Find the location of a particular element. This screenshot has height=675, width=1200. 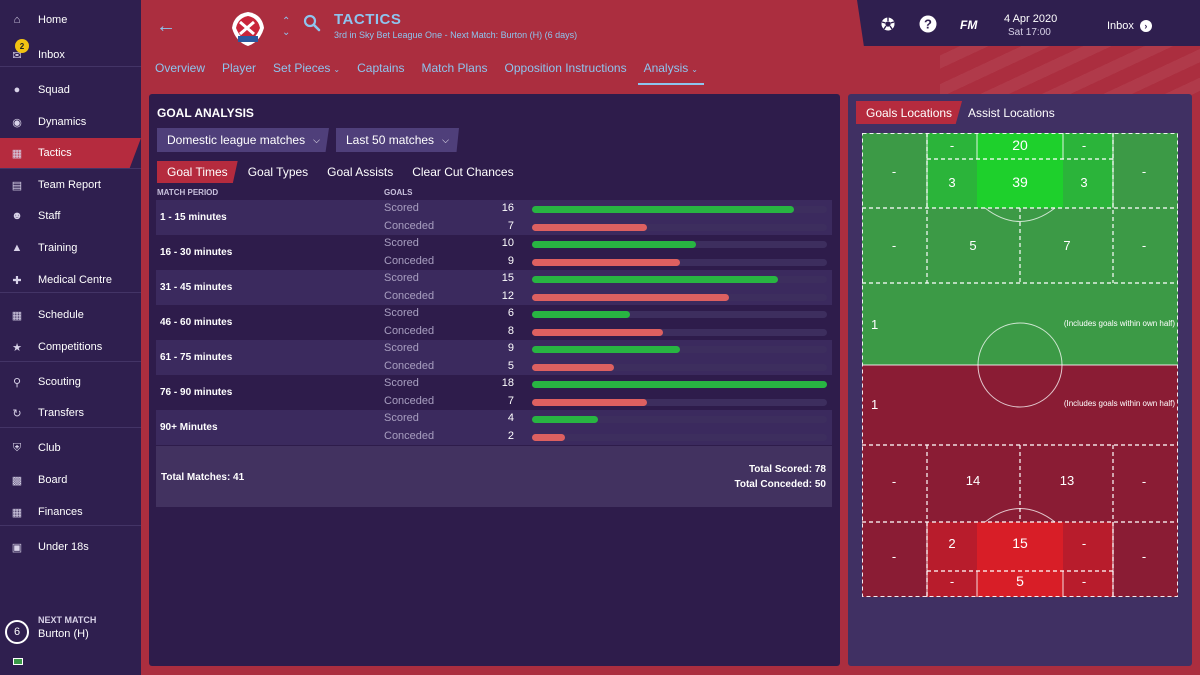

total-matches: Total Matches: 41 is located at coordinates (203, 477).